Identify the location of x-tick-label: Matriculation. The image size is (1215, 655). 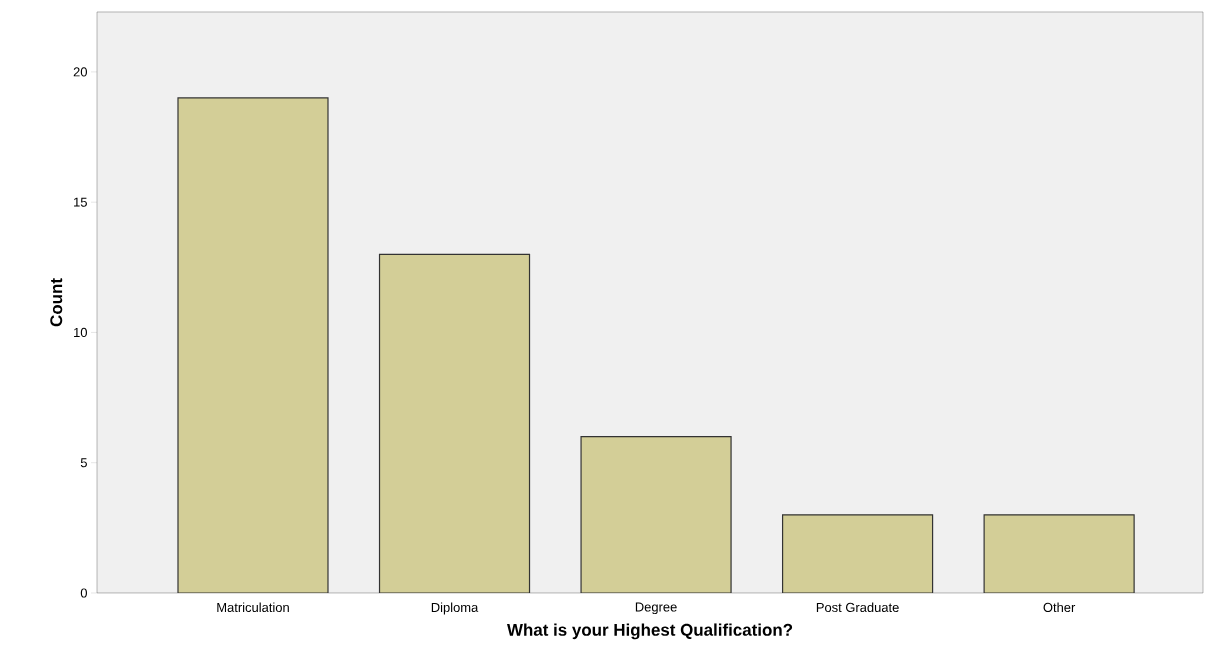
(253, 607).